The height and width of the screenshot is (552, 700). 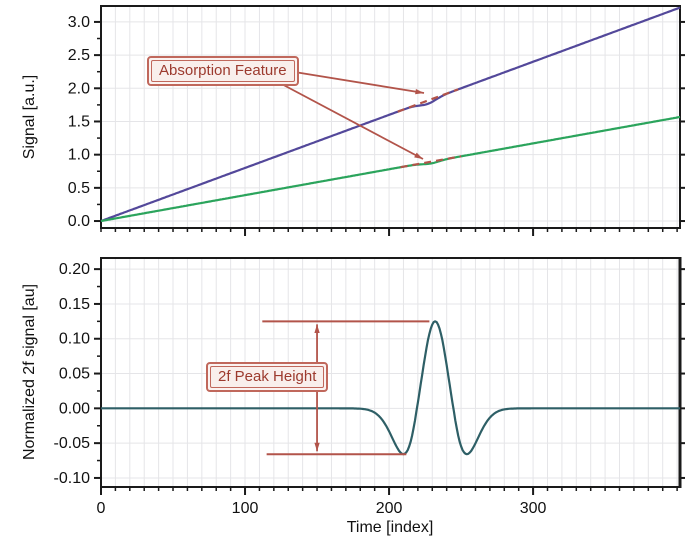 I want to click on y-tick-label: -0.10, so click(x=72, y=478).